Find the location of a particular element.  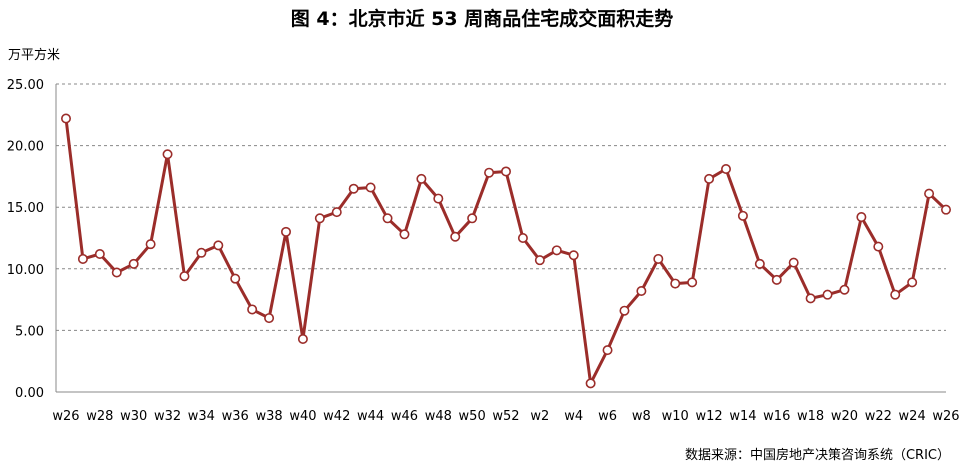

y-tick-label: 10.00 is located at coordinates (25, 270).